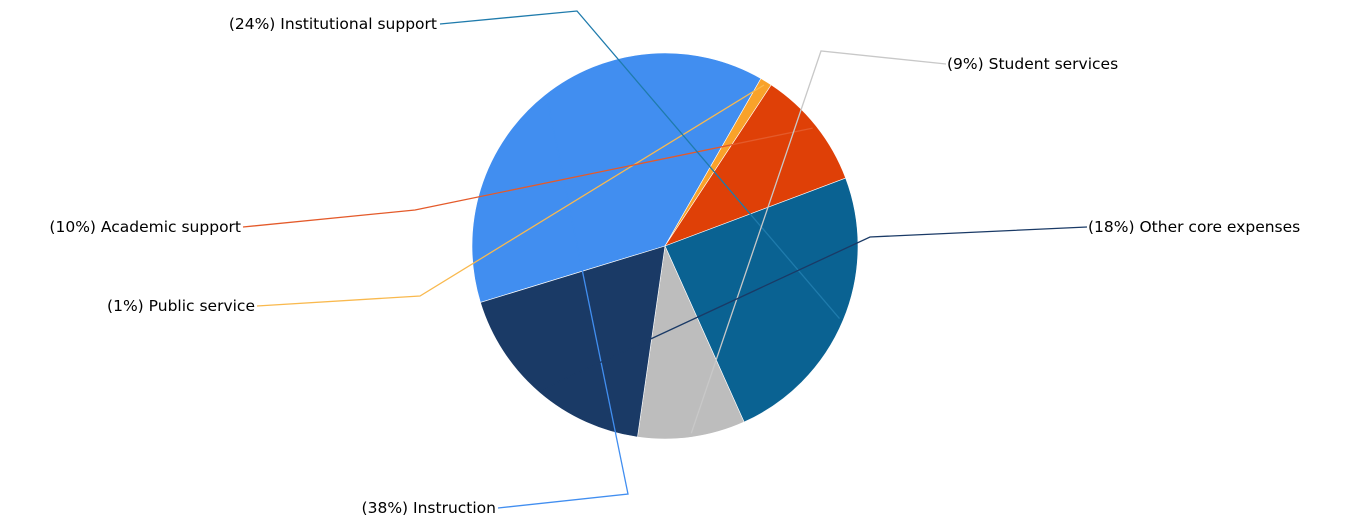 The height and width of the screenshot is (518, 1346). I want to click on slice-percent: (38%), so click(385, 508).